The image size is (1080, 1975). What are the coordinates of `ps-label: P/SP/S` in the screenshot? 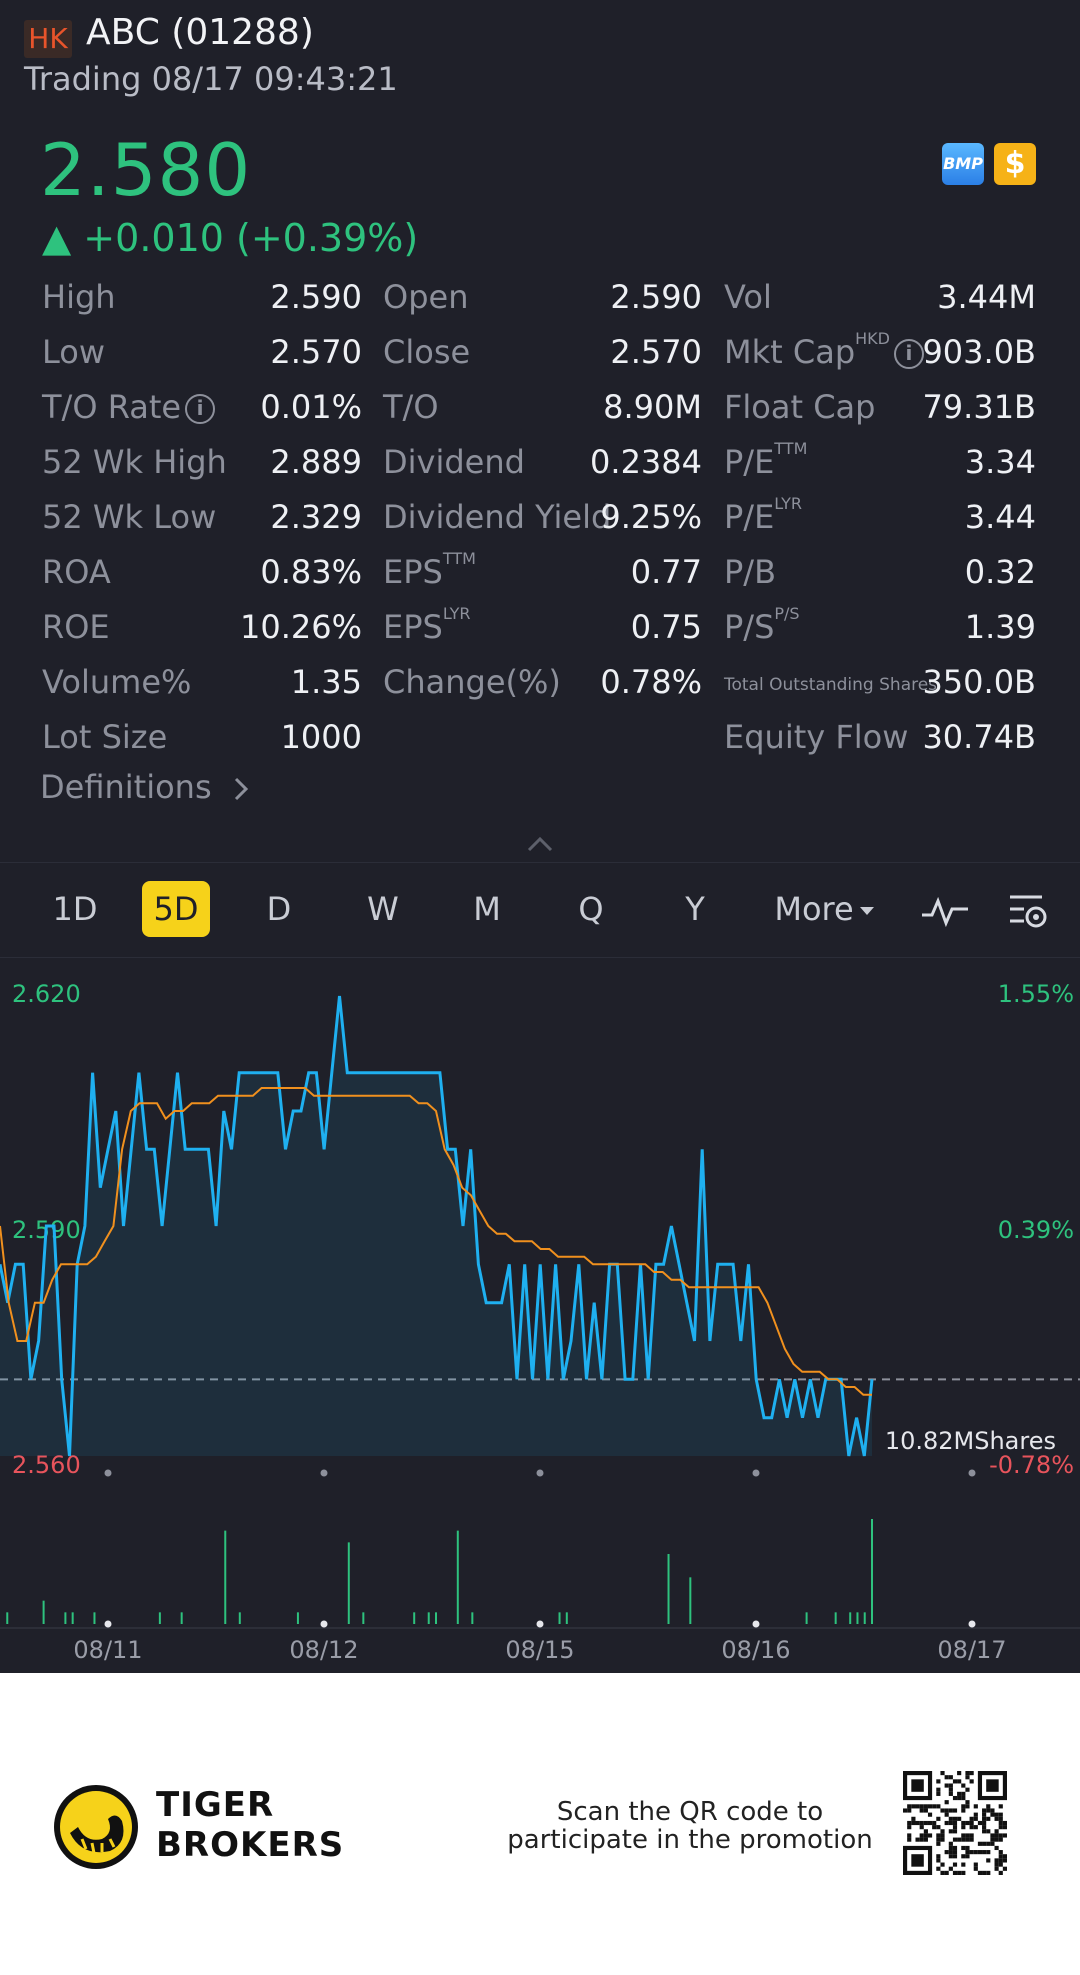 It's located at (762, 625).